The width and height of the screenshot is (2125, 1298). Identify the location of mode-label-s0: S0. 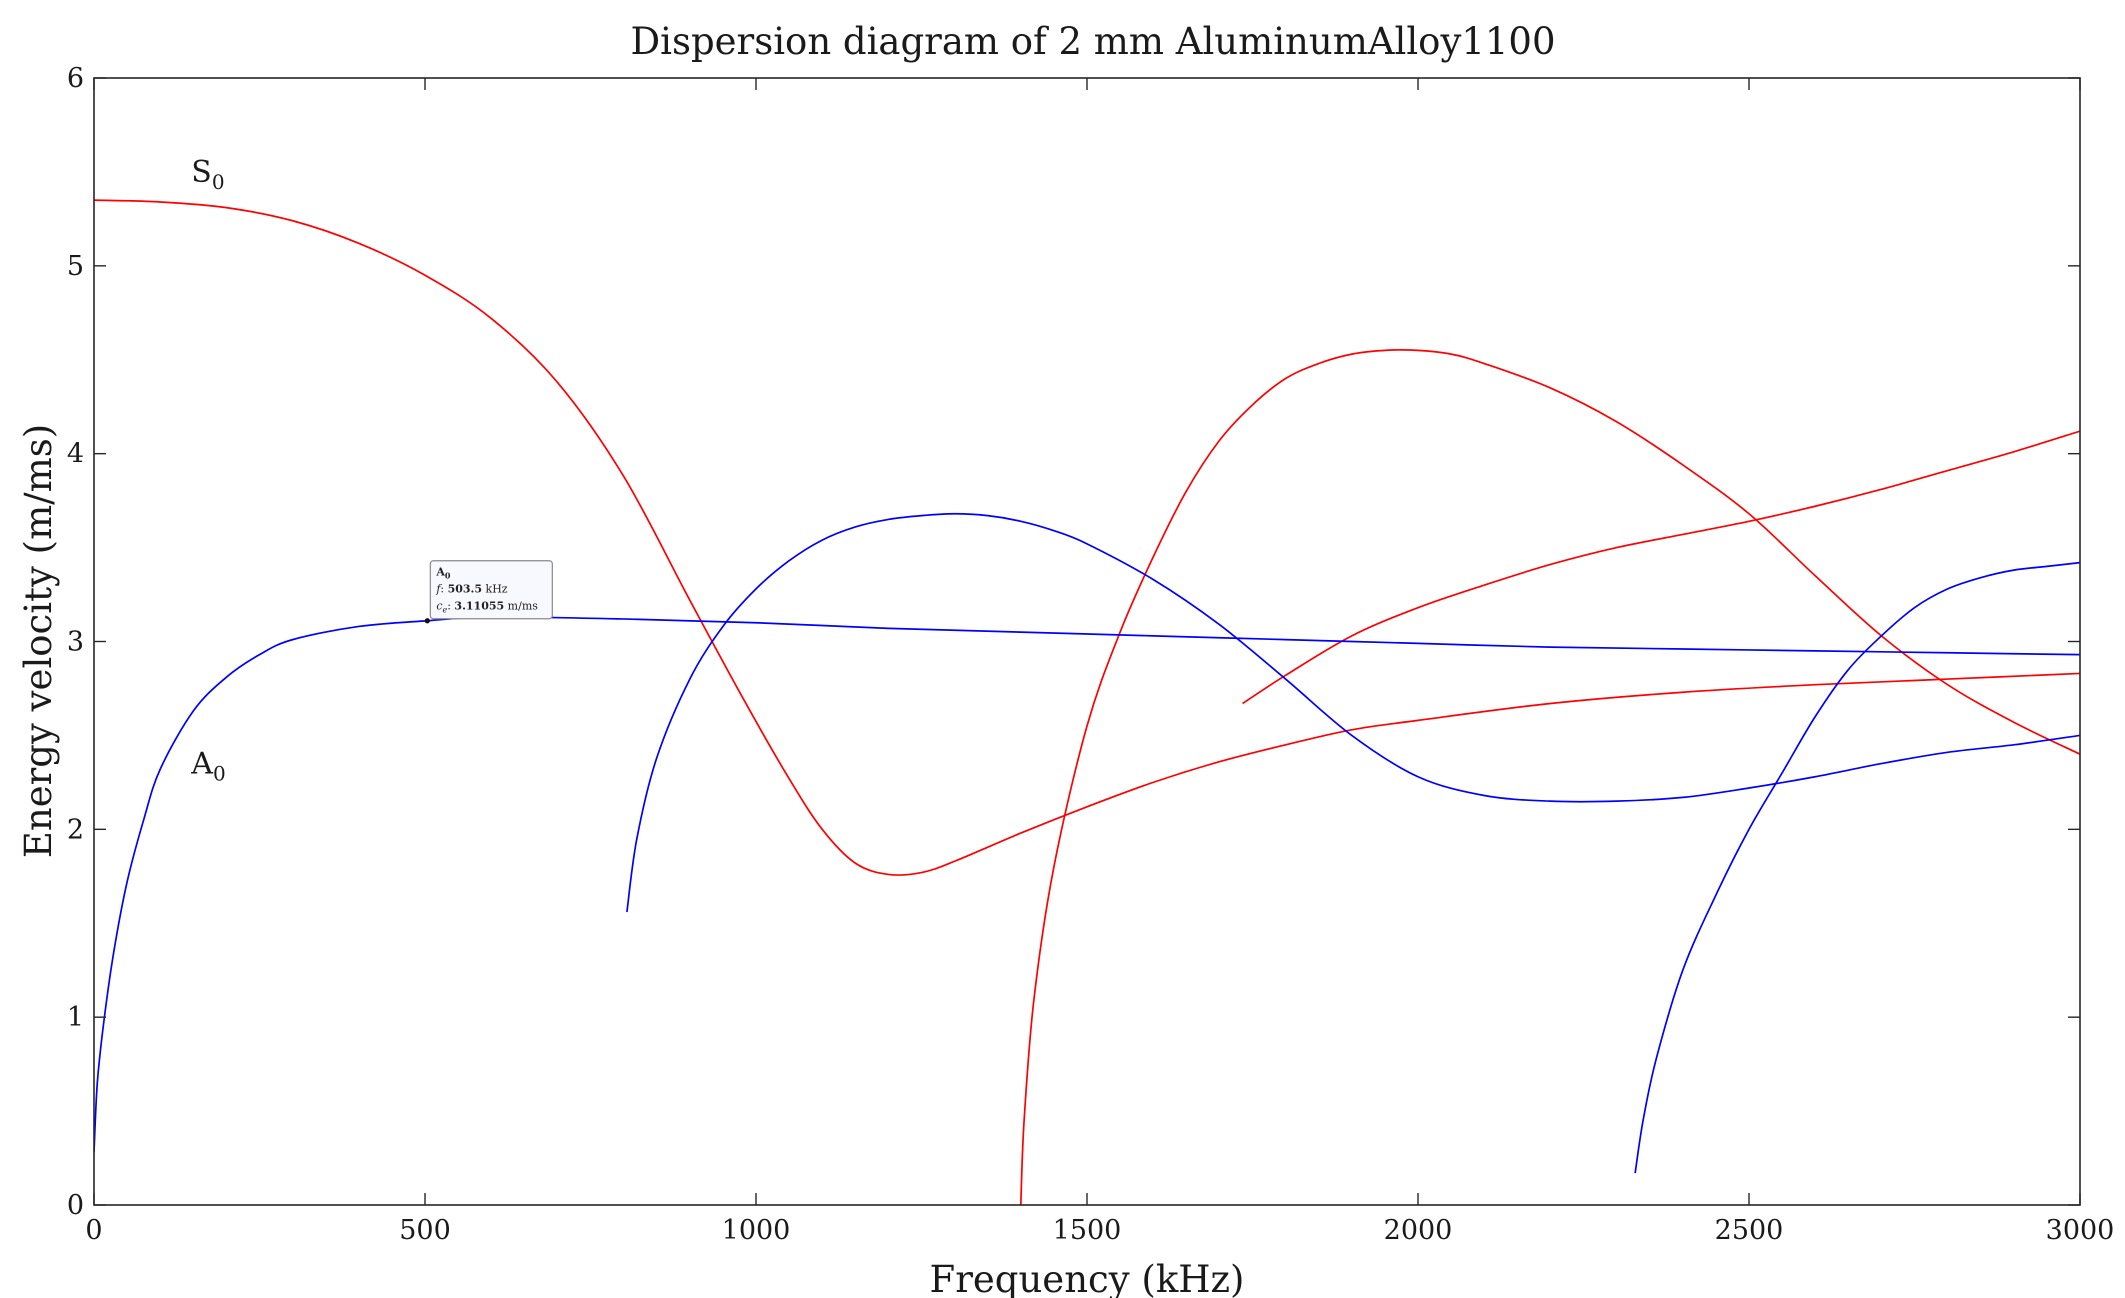
(207, 174).